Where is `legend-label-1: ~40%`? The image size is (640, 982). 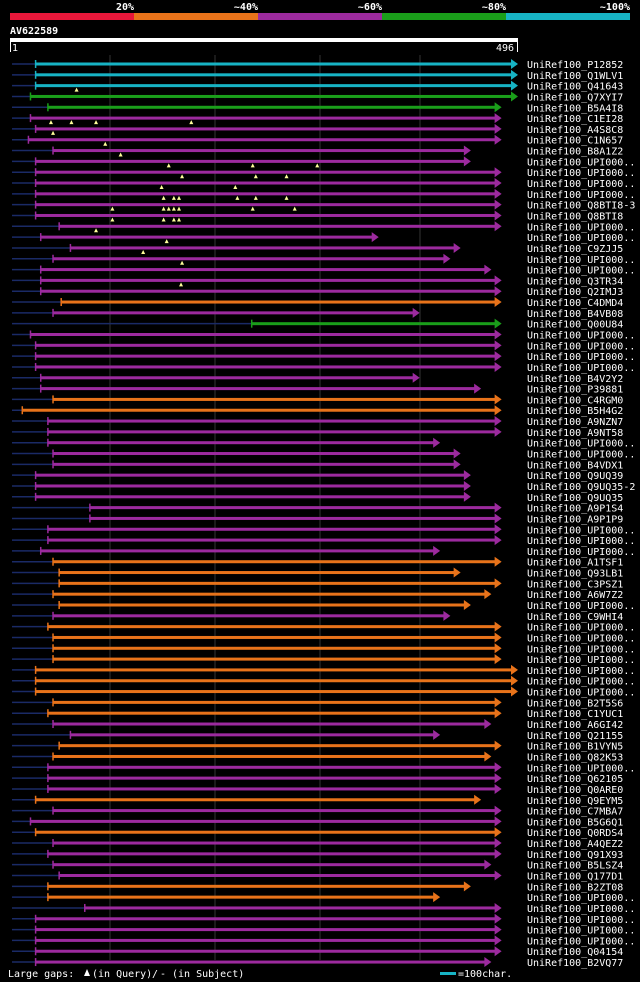
legend-label-1: ~40% is located at coordinates (246, 7).